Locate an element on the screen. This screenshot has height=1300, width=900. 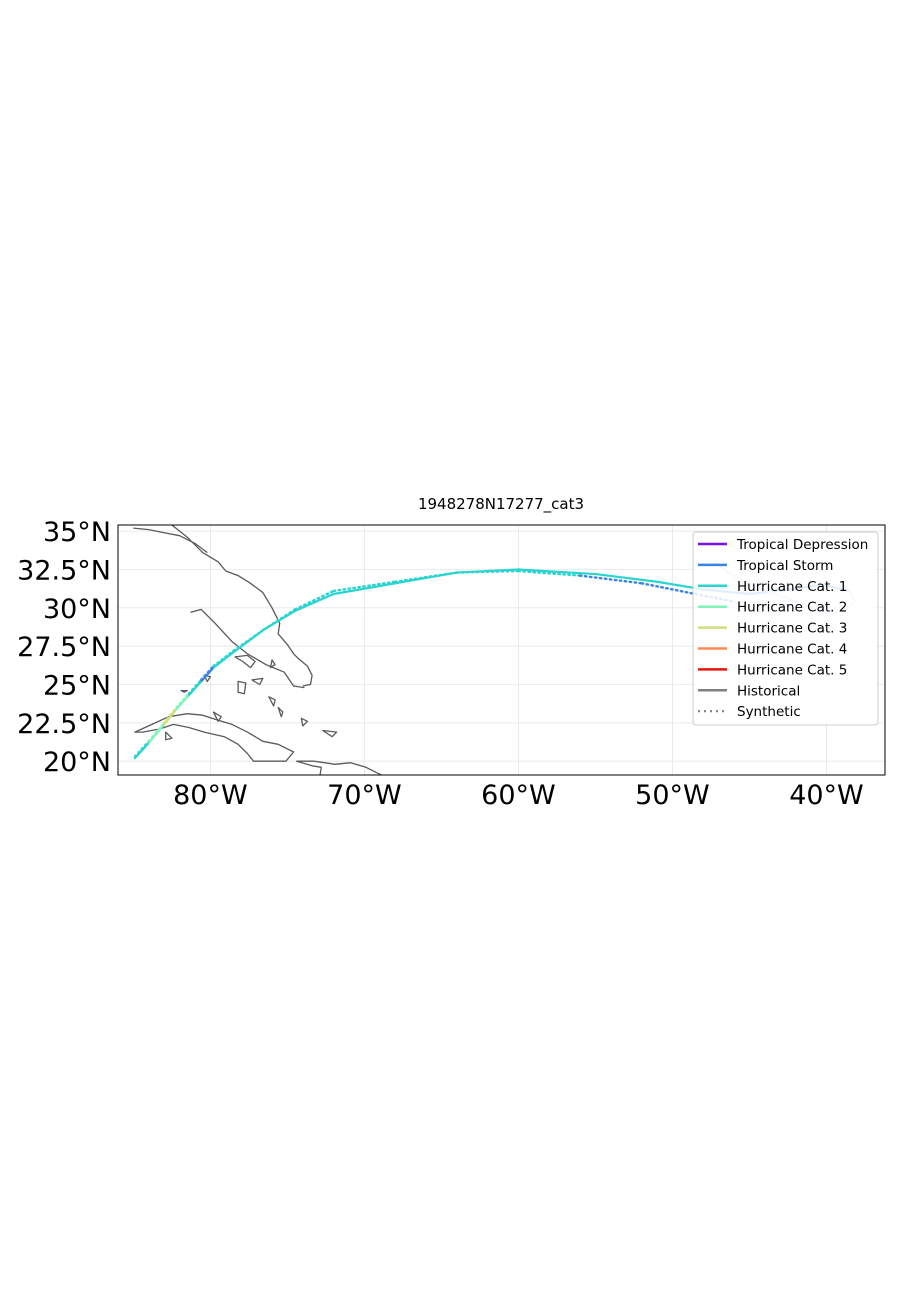
x-tick-label: 40°W is located at coordinates (826, 795).